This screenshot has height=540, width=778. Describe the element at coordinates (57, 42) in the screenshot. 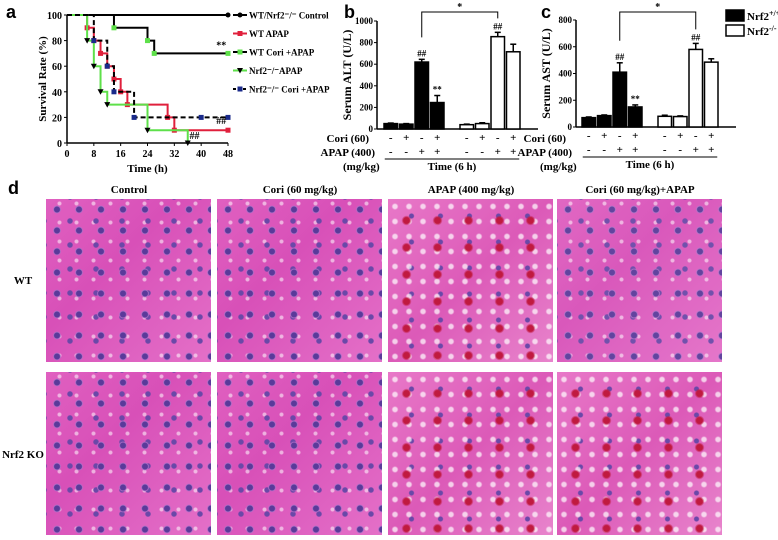

I see `y-tick-label: 80` at that location.